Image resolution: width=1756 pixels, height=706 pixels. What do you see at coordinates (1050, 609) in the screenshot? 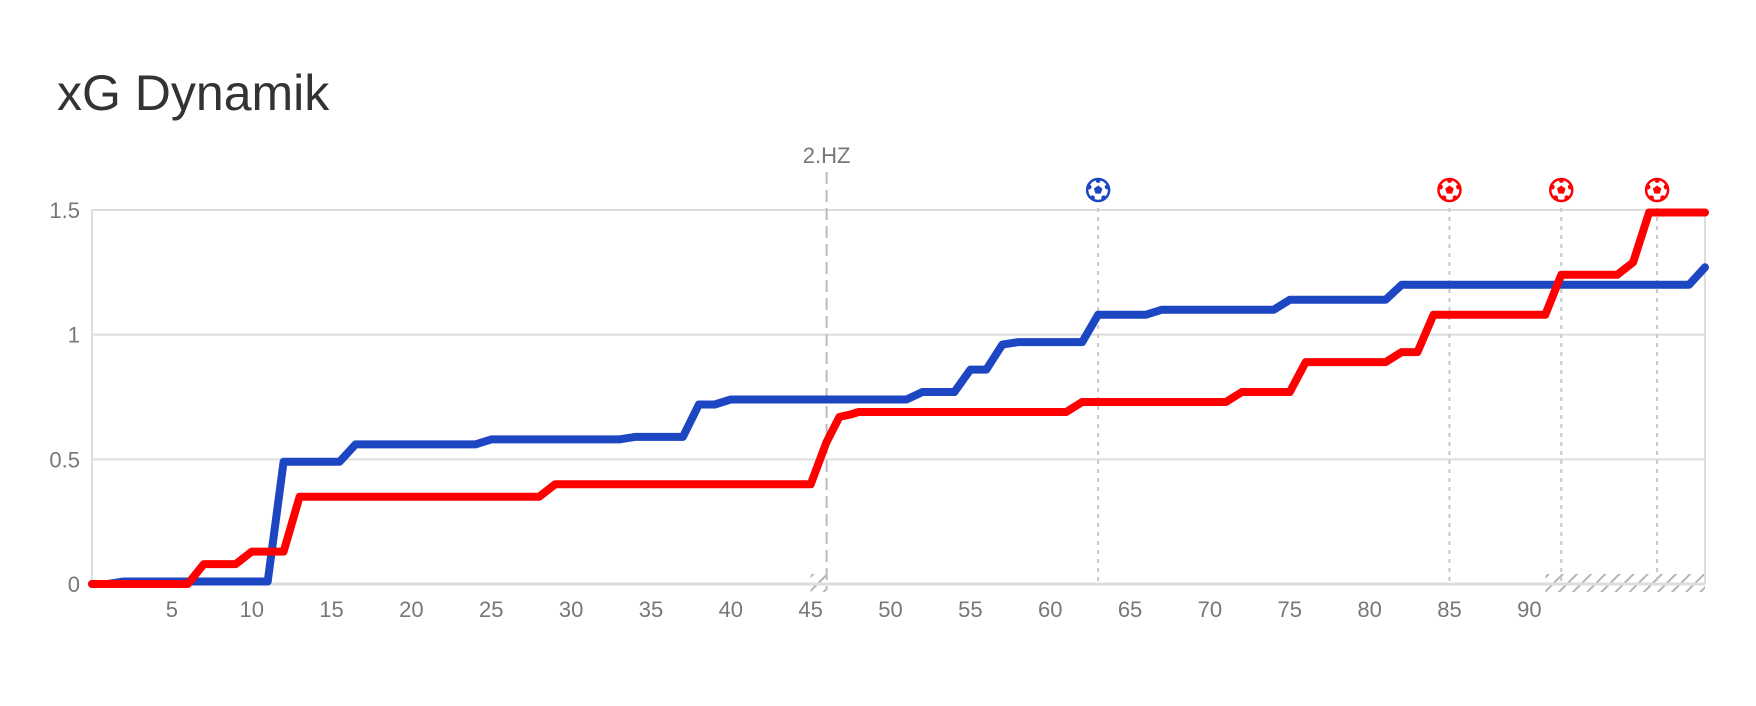
I see `x-tick-label: 60` at bounding box center [1050, 609].